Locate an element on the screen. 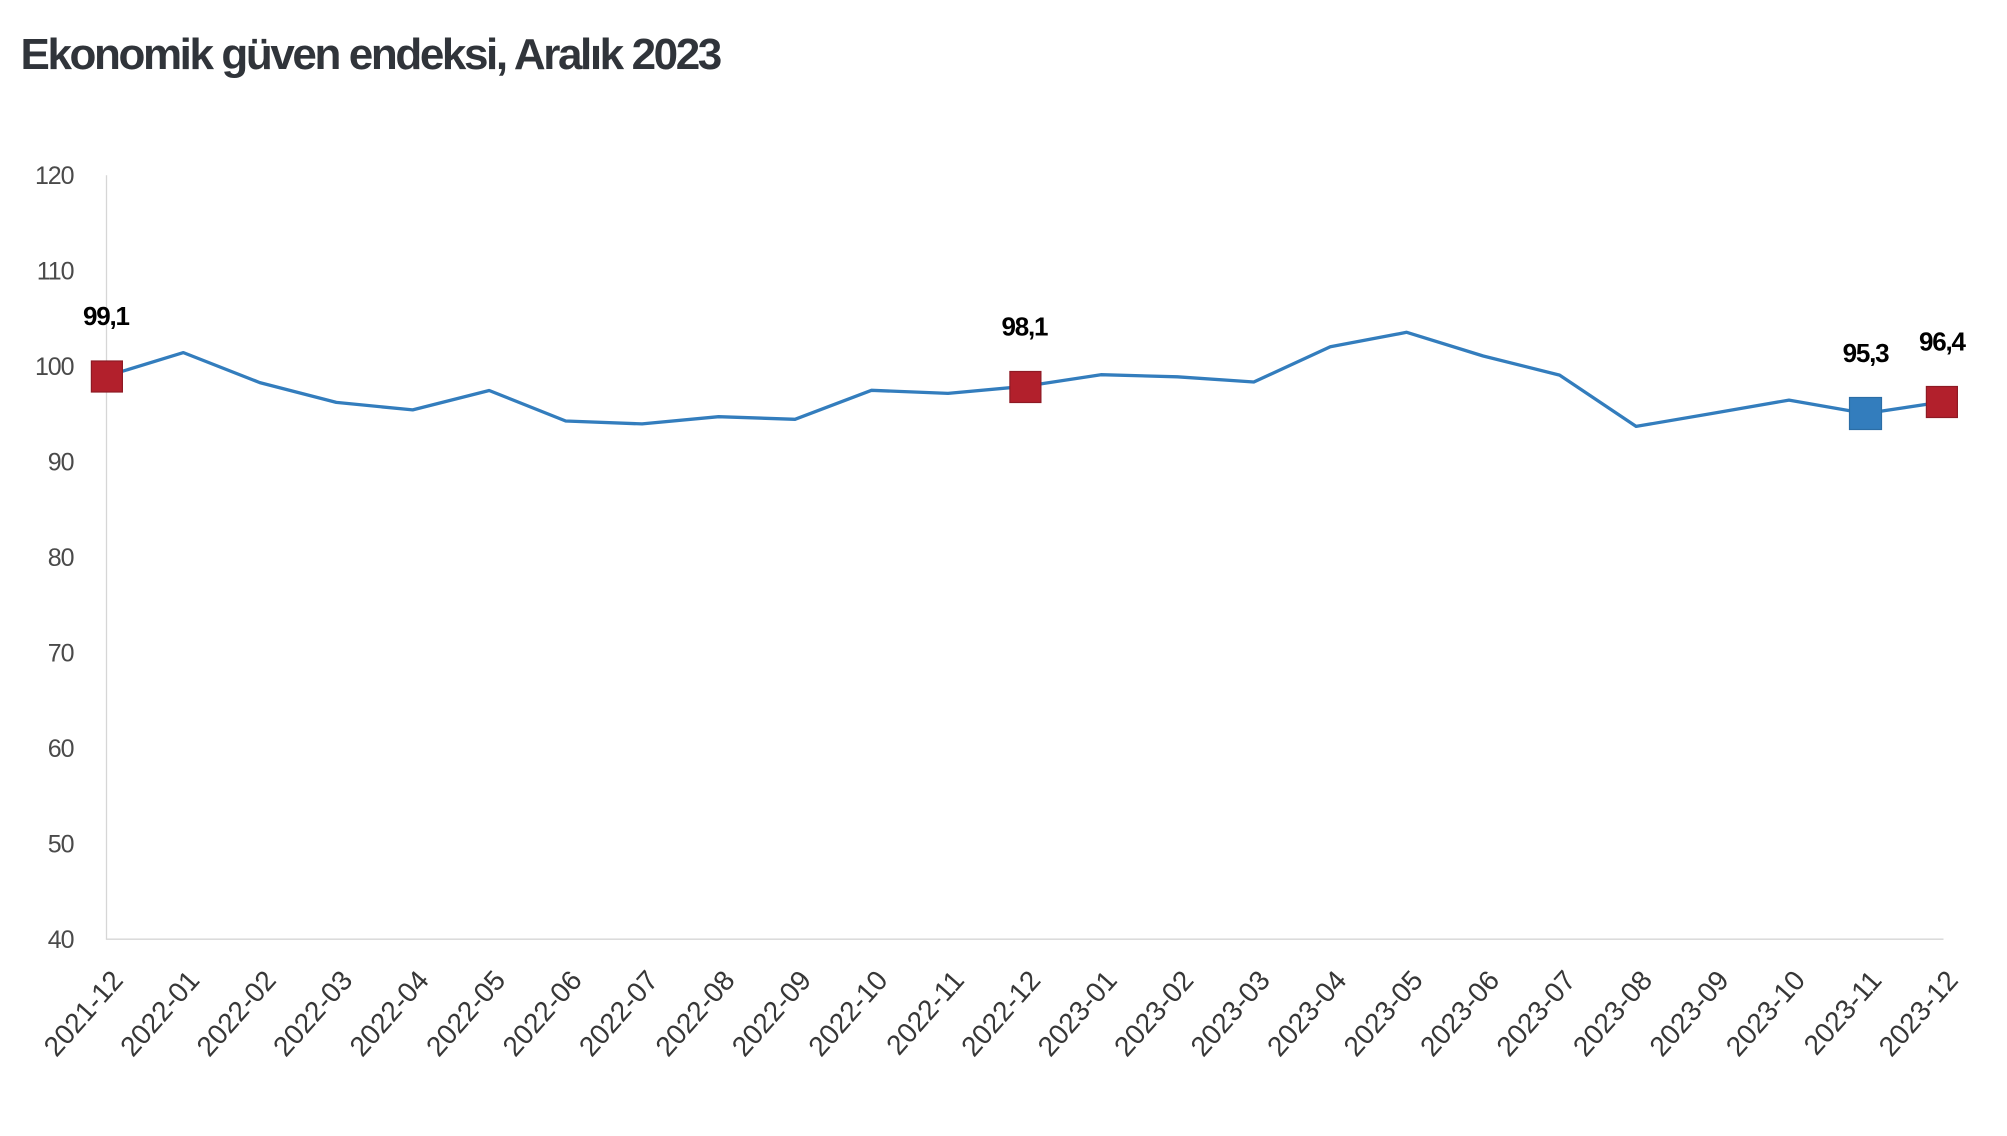 Image resolution: width=2007 pixels, height=1136 pixels. svg-text: 90 is located at coordinates (61, 463).